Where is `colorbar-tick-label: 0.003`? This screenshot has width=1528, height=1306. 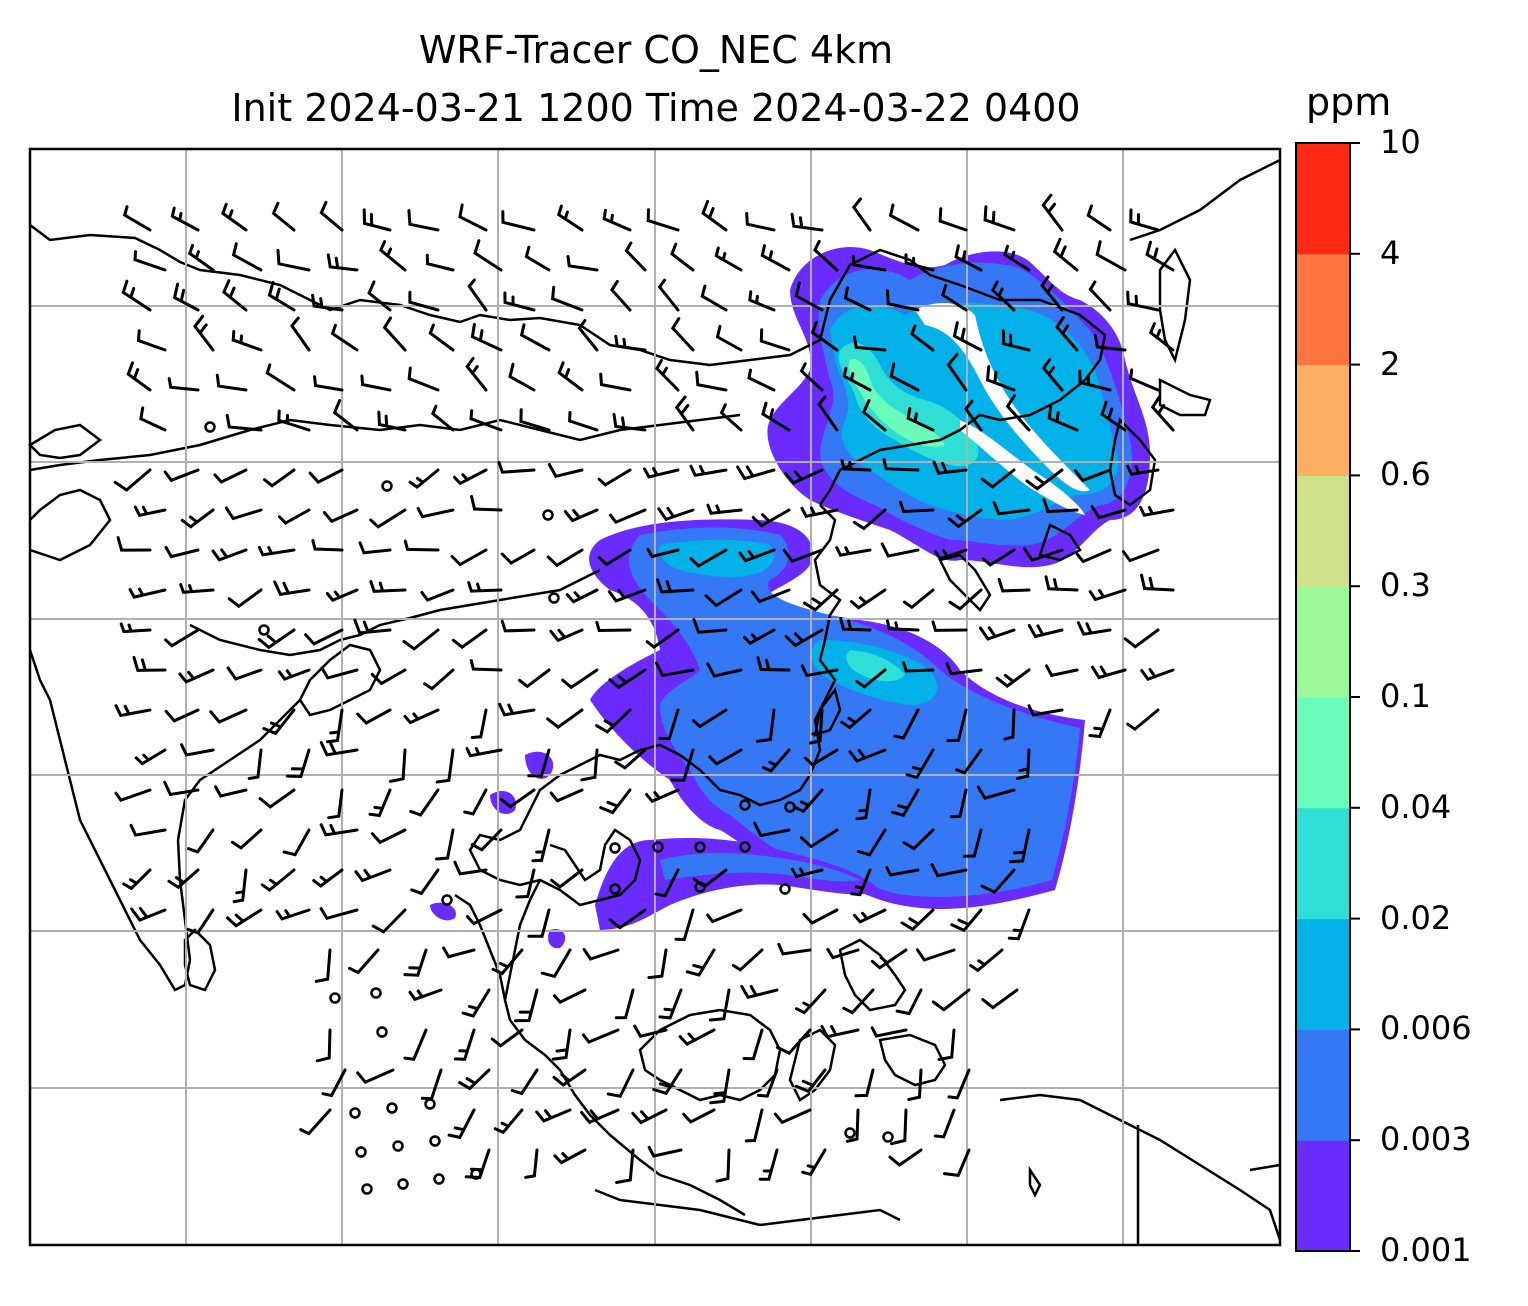
colorbar-tick-label: 0.003 is located at coordinates (1426, 1139).